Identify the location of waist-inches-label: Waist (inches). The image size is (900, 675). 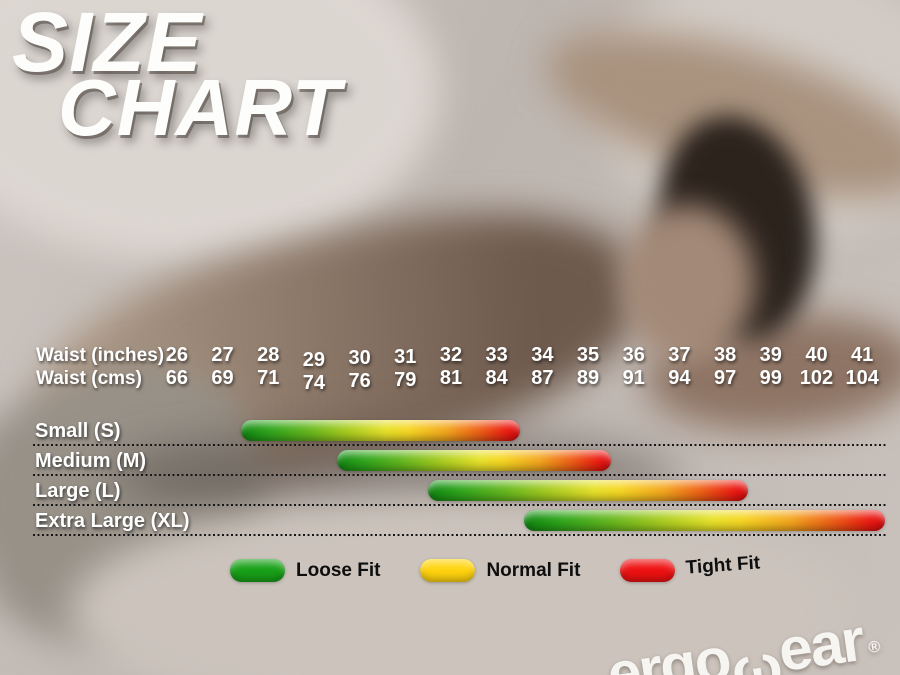
(100, 355).